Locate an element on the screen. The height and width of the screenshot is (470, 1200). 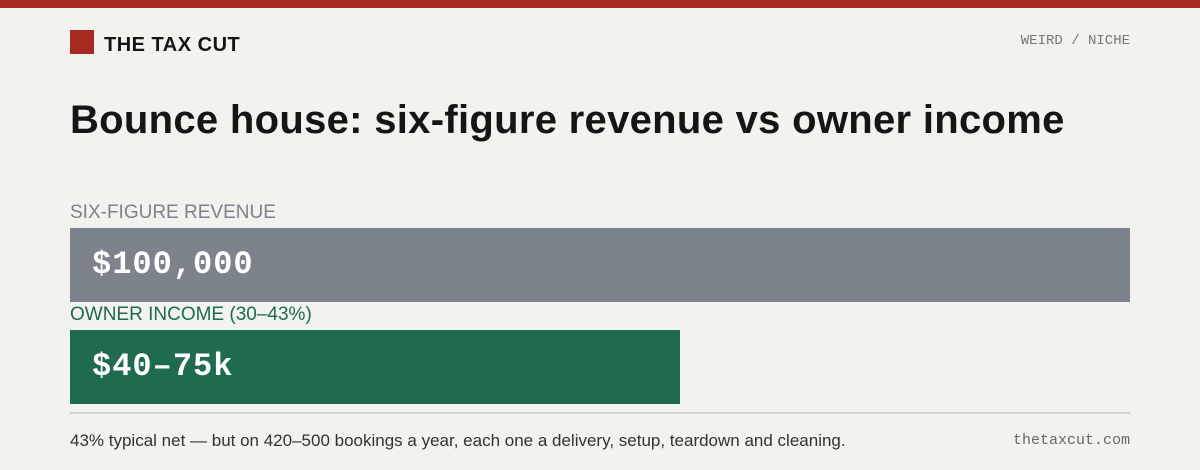
brand: THE TAX CUT is located at coordinates (172, 45).